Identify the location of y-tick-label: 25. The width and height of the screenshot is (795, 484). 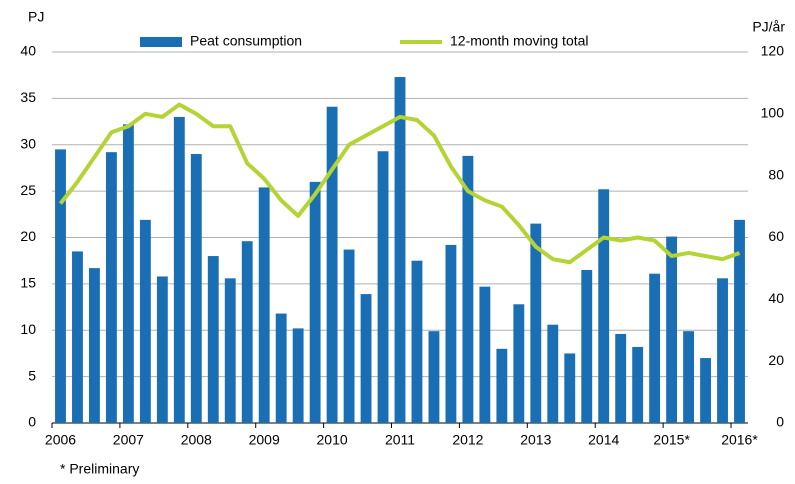
(28, 190).